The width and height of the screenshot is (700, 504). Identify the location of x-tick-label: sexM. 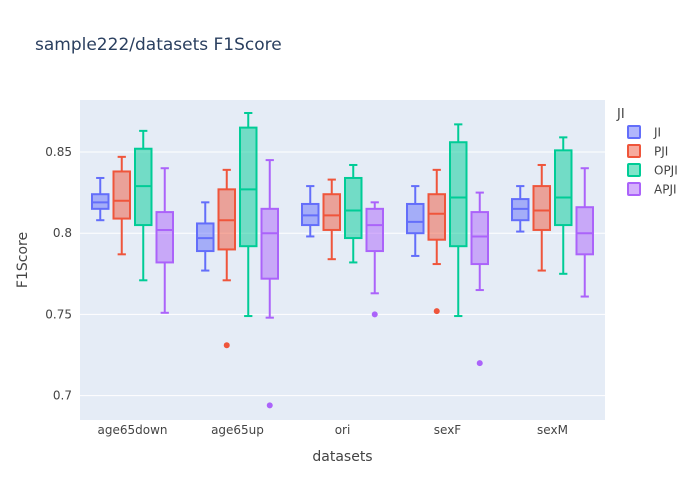
(552, 430).